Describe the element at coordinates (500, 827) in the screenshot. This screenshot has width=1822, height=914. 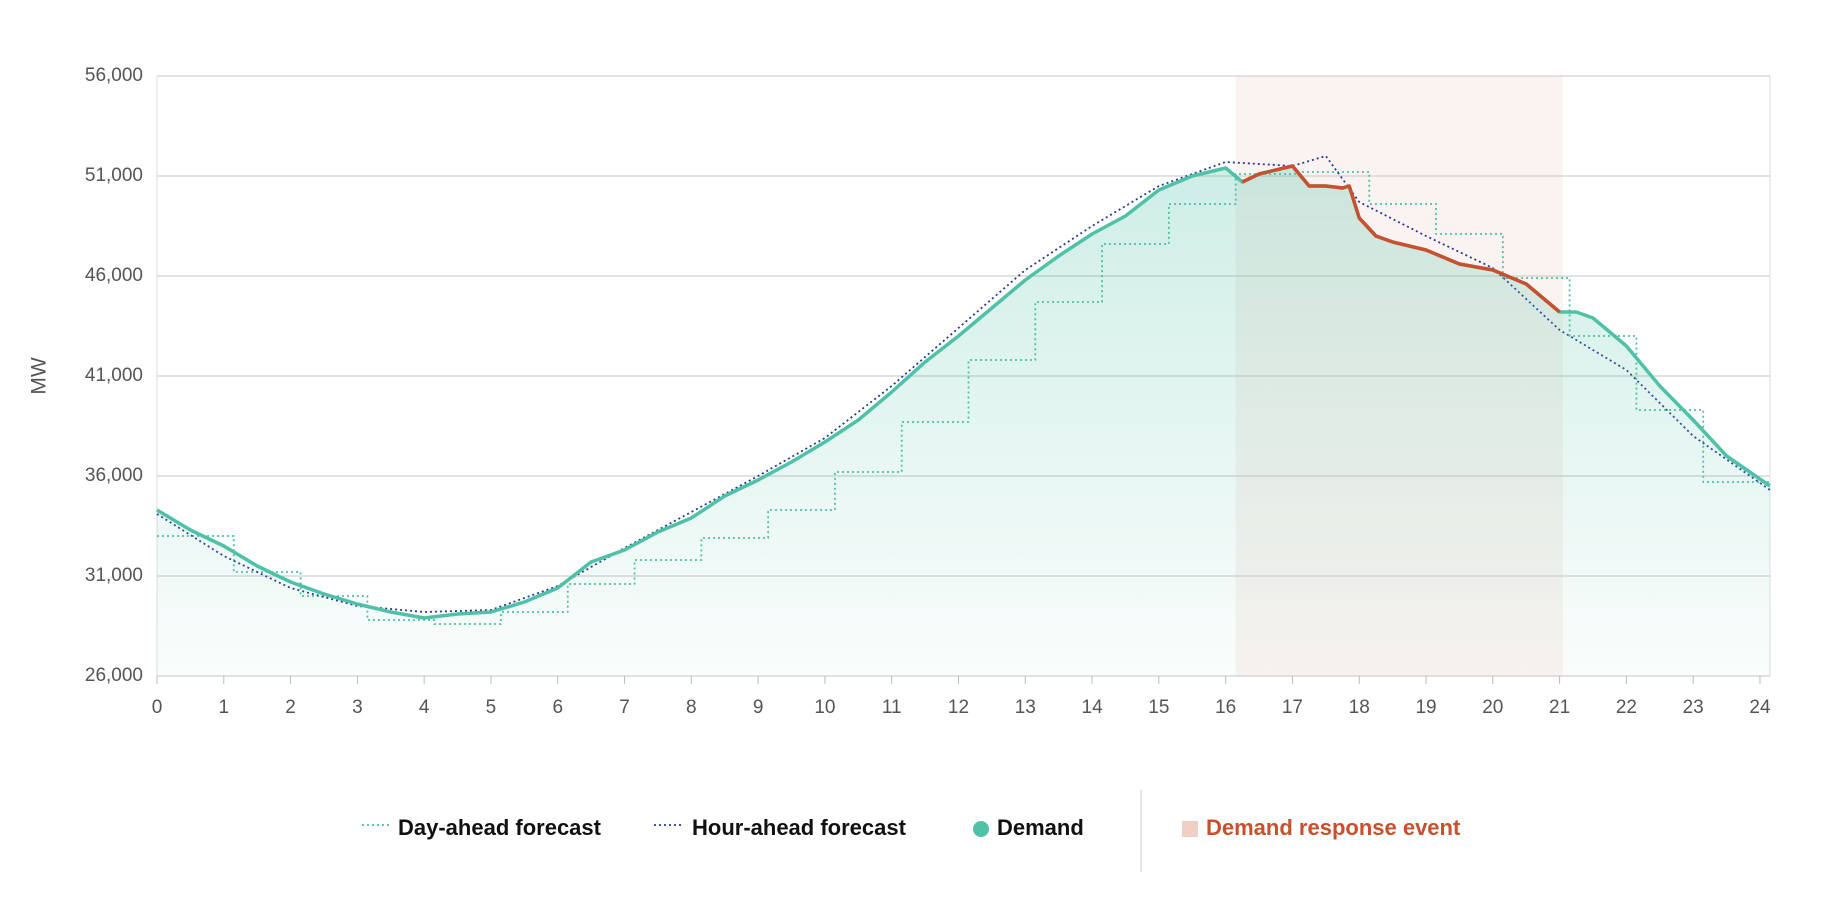
I see `legend-label: Day-ahead forecast` at that location.